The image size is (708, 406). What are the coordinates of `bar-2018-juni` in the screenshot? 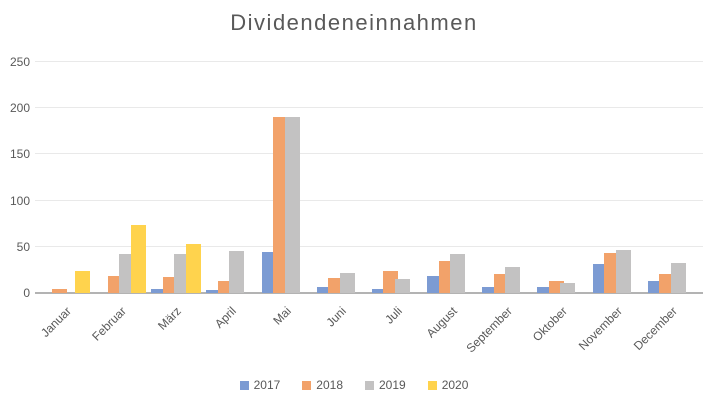 It's located at (336, 285).